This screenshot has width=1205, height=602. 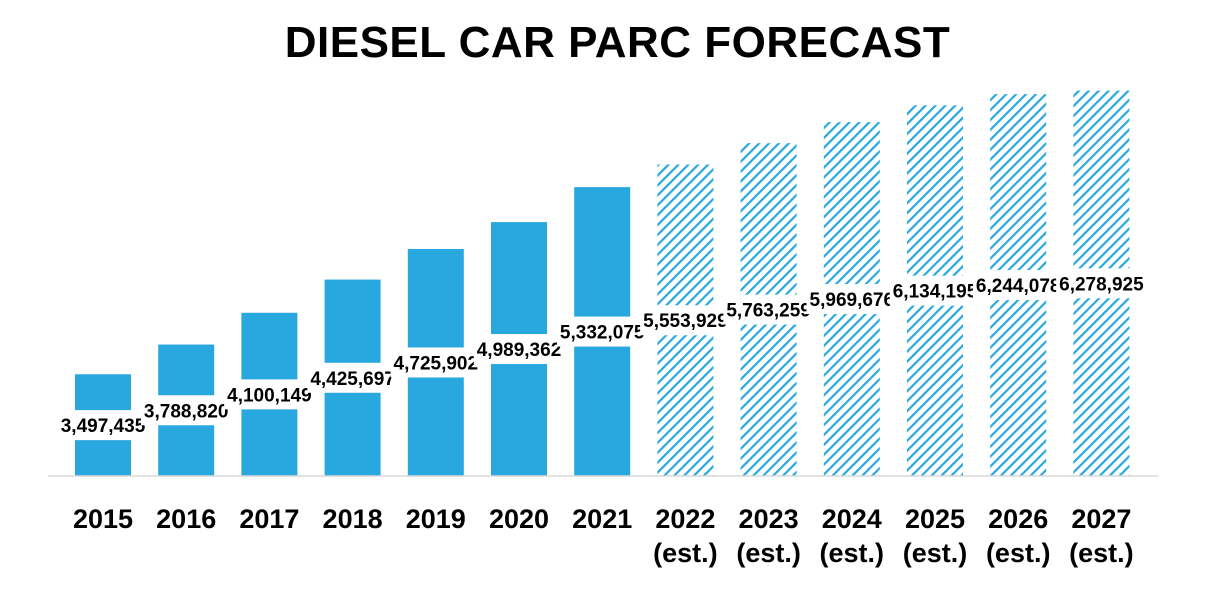 I want to click on x-tick-label-2015: 2015, so click(x=103, y=519).